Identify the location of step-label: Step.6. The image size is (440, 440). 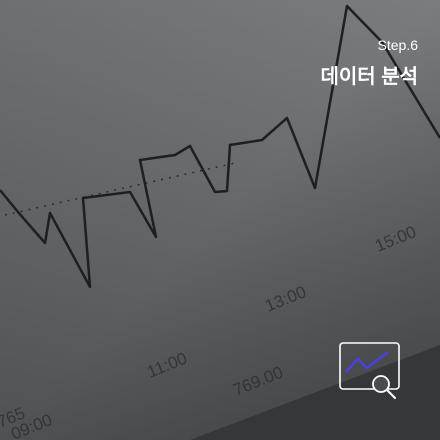
(398, 45).